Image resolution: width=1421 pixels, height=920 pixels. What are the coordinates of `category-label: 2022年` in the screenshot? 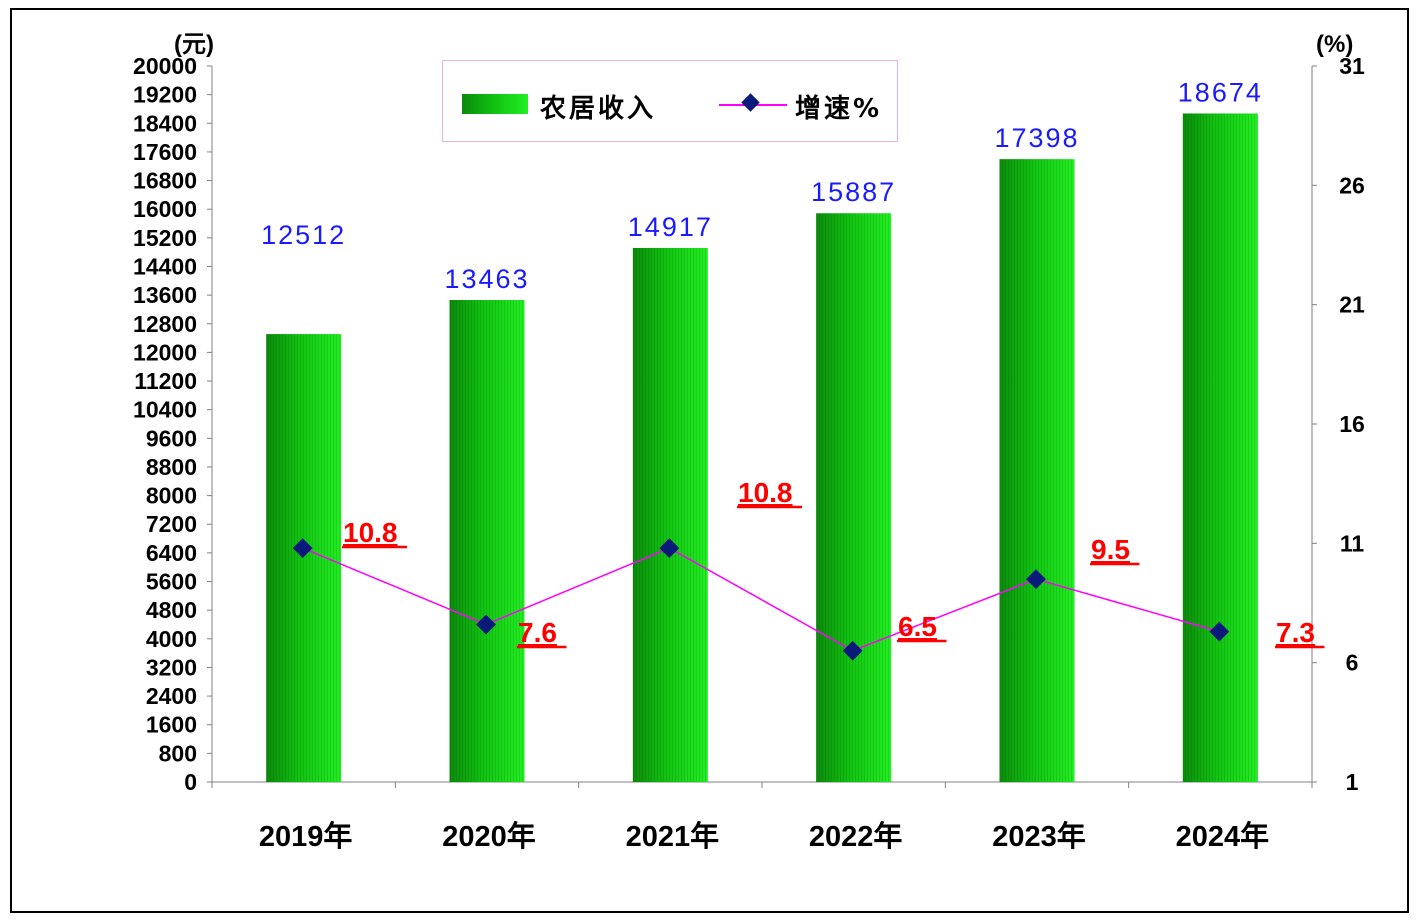 It's located at (856, 836).